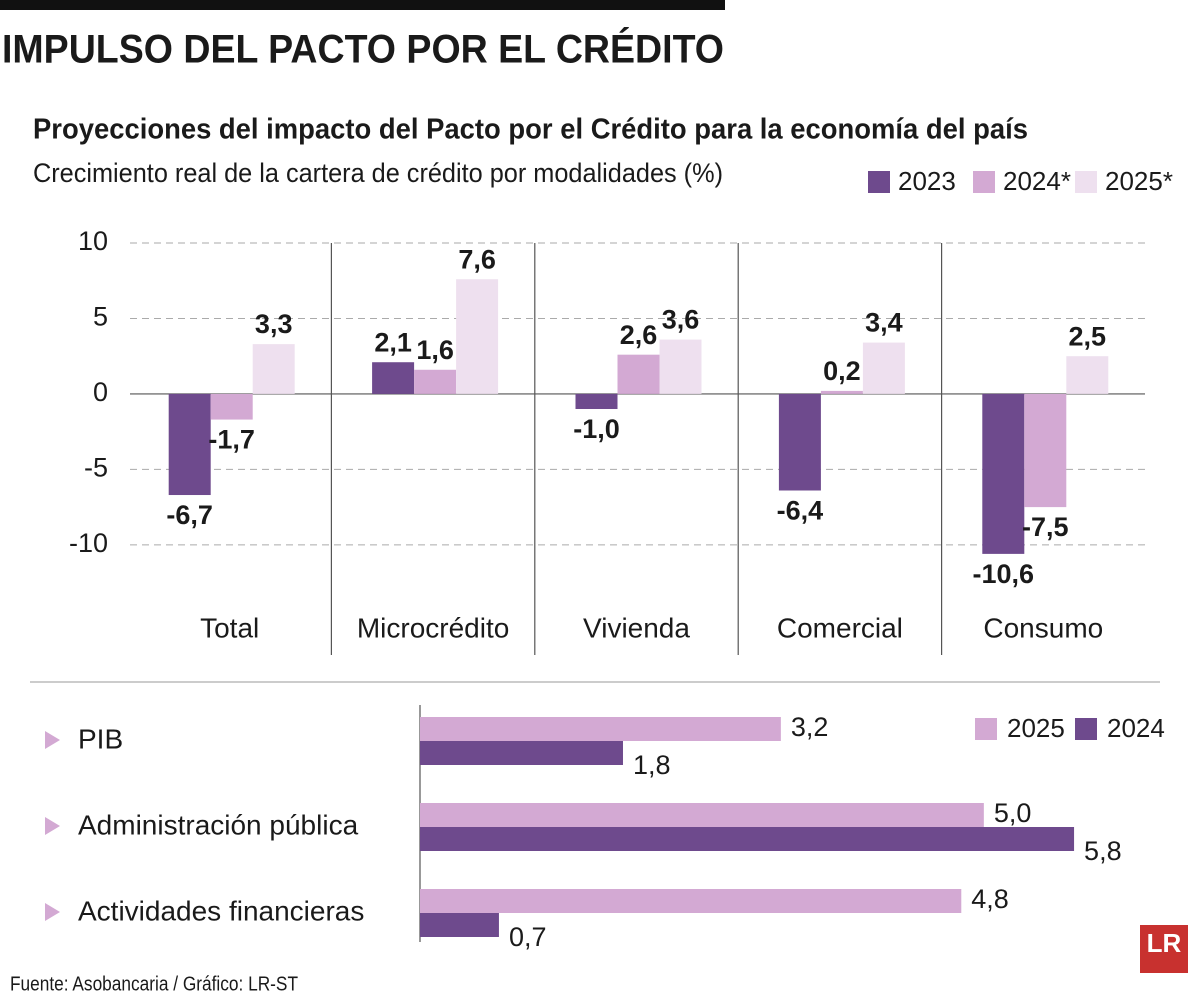 The image size is (1200, 1001). Describe the element at coordinates (596, 429) in the screenshot. I see `value-label: -1,0` at that location.